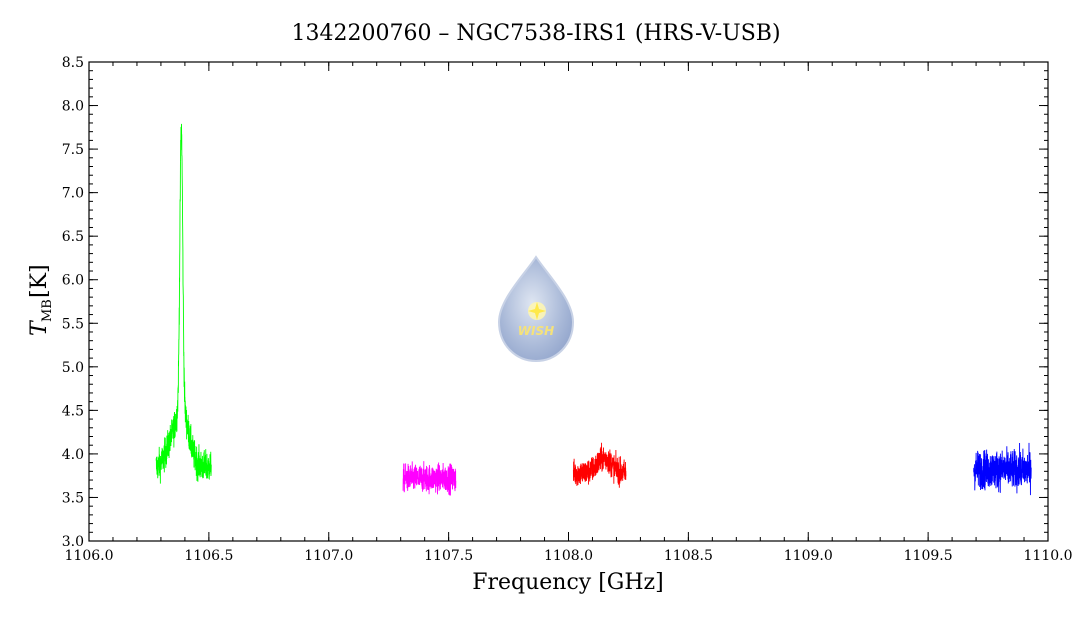 The image size is (1072, 618). What do you see at coordinates (1048, 556) in the screenshot?
I see `x-tick-label: 1110.0` at bounding box center [1048, 556].